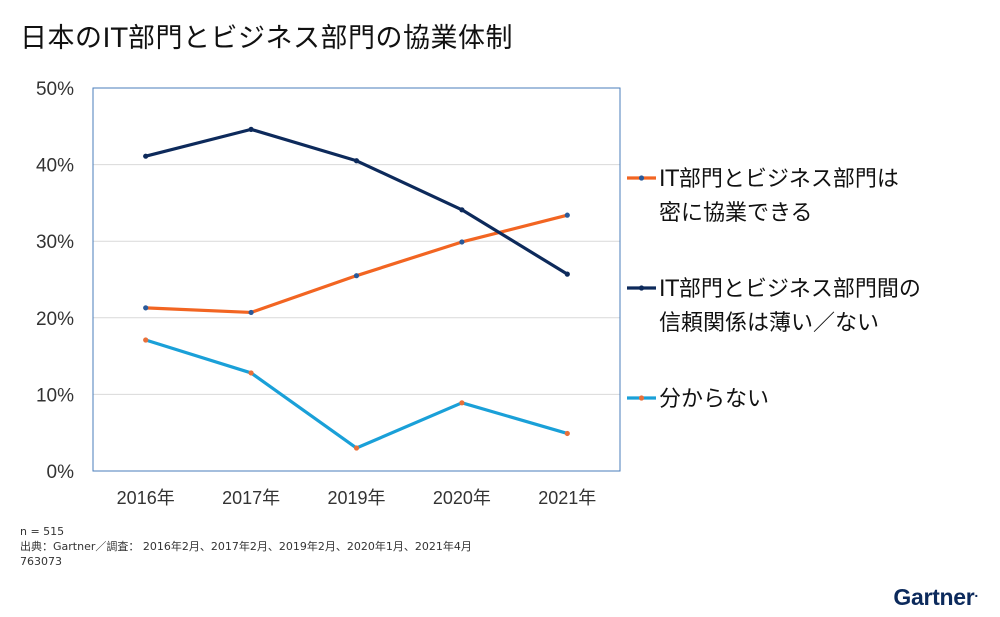  I want to click on legend-label: IT部門とビジネス部門は, so click(779, 179).